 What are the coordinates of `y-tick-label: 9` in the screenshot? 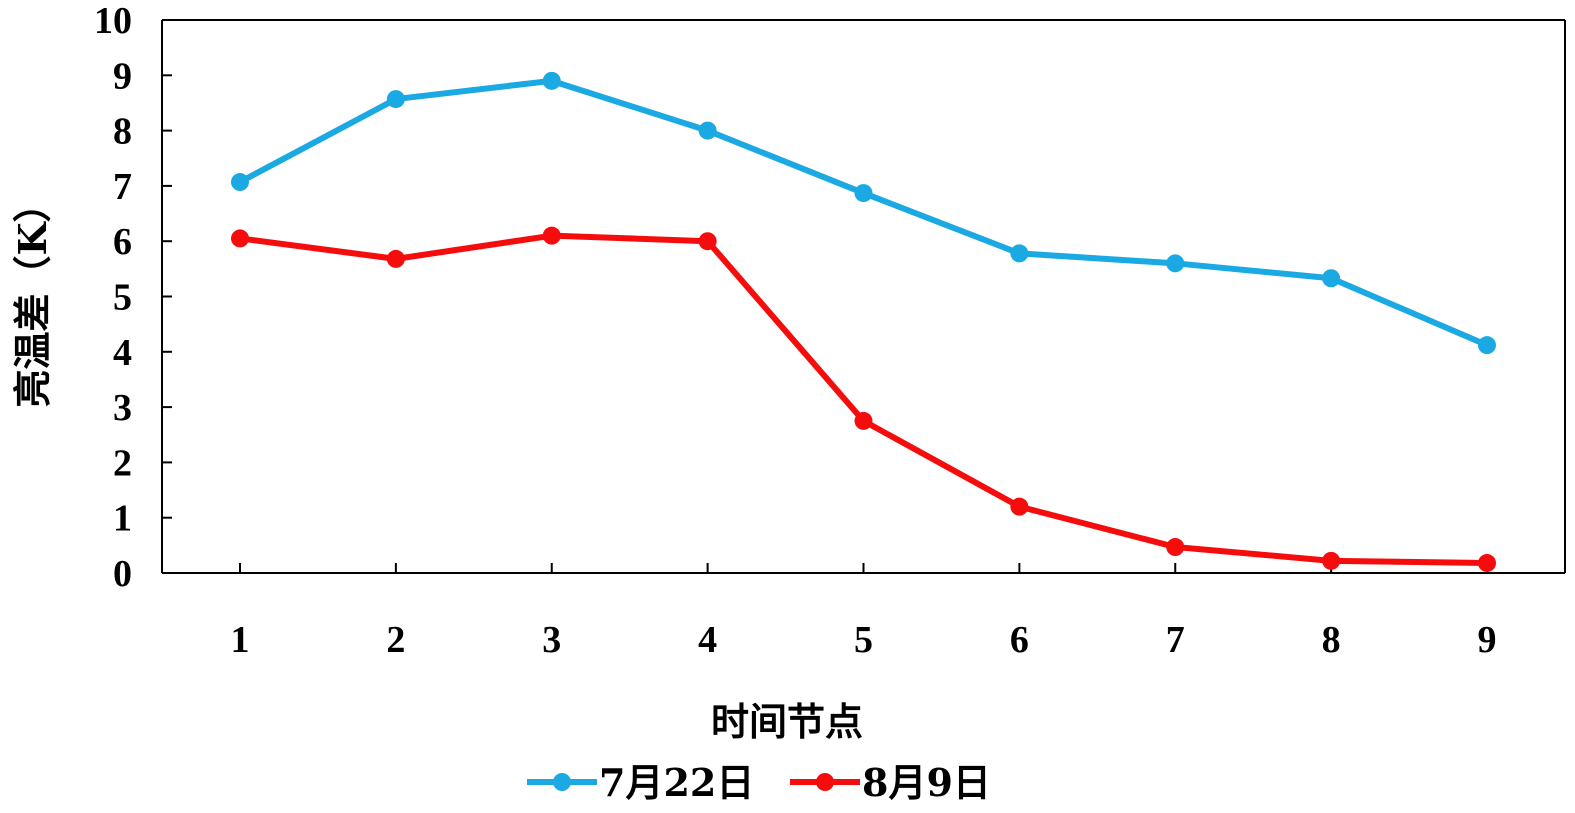 It's located at (122, 76).